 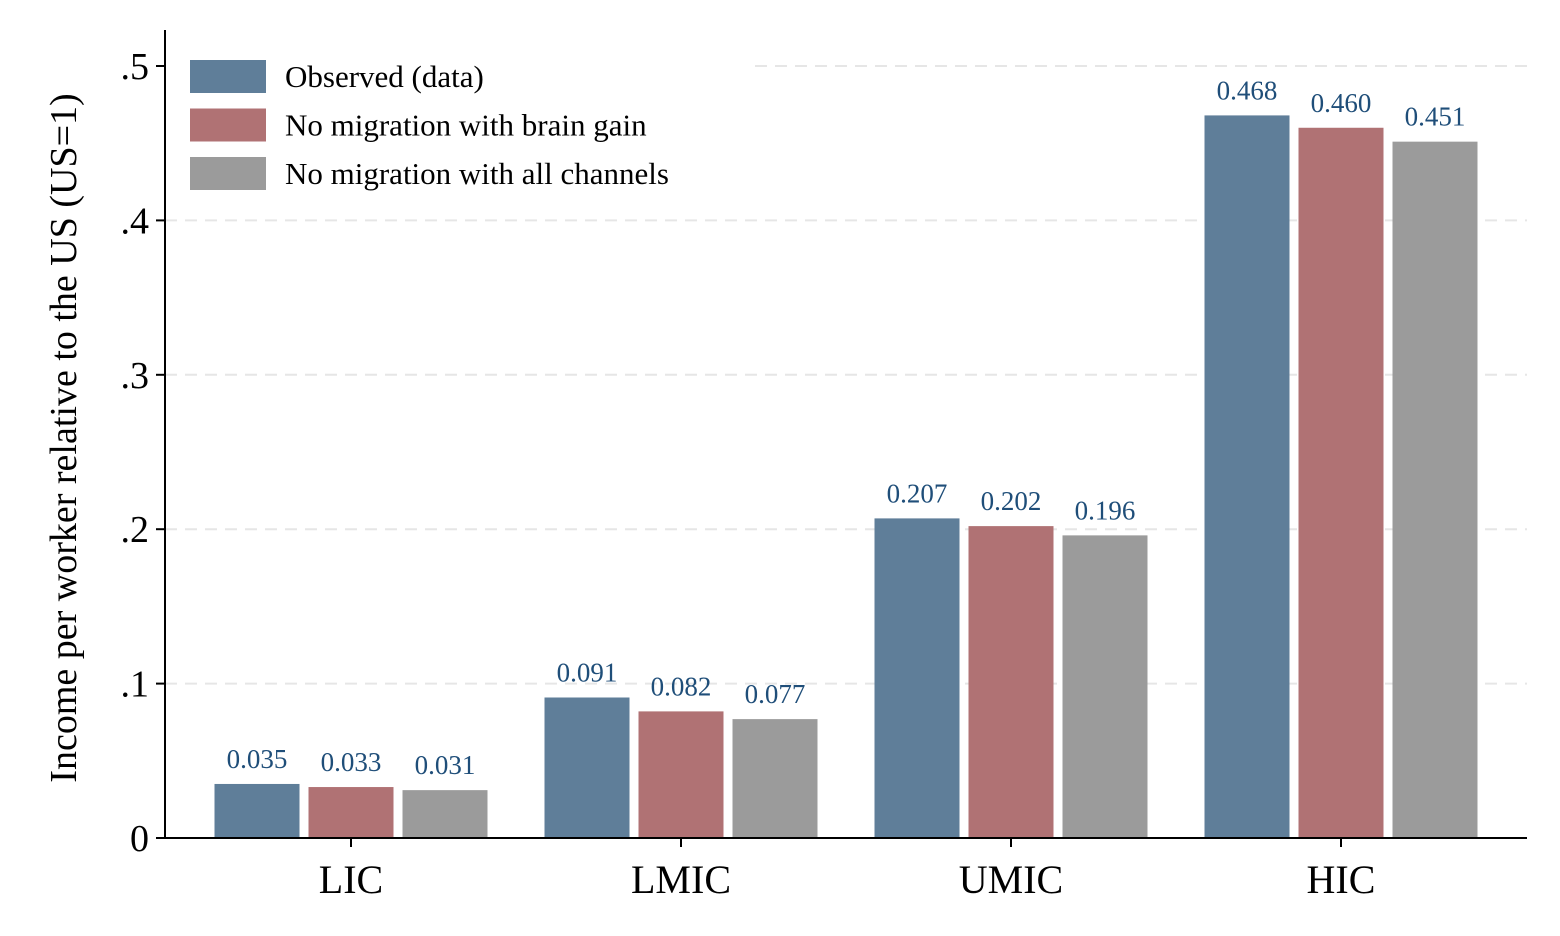 I want to click on bar-value-label: 0.035, so click(x=257, y=759).